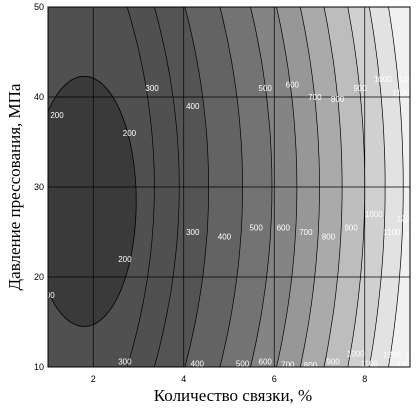 The width and height of the screenshot is (420, 416). Describe the element at coordinates (39, 367) in the screenshot. I see `y-tick-label: 10` at that location.